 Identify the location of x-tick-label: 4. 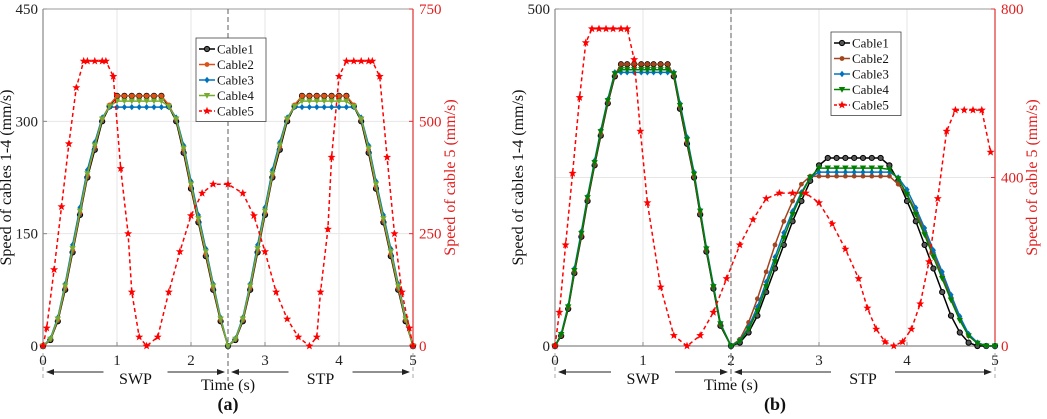
(907, 361).